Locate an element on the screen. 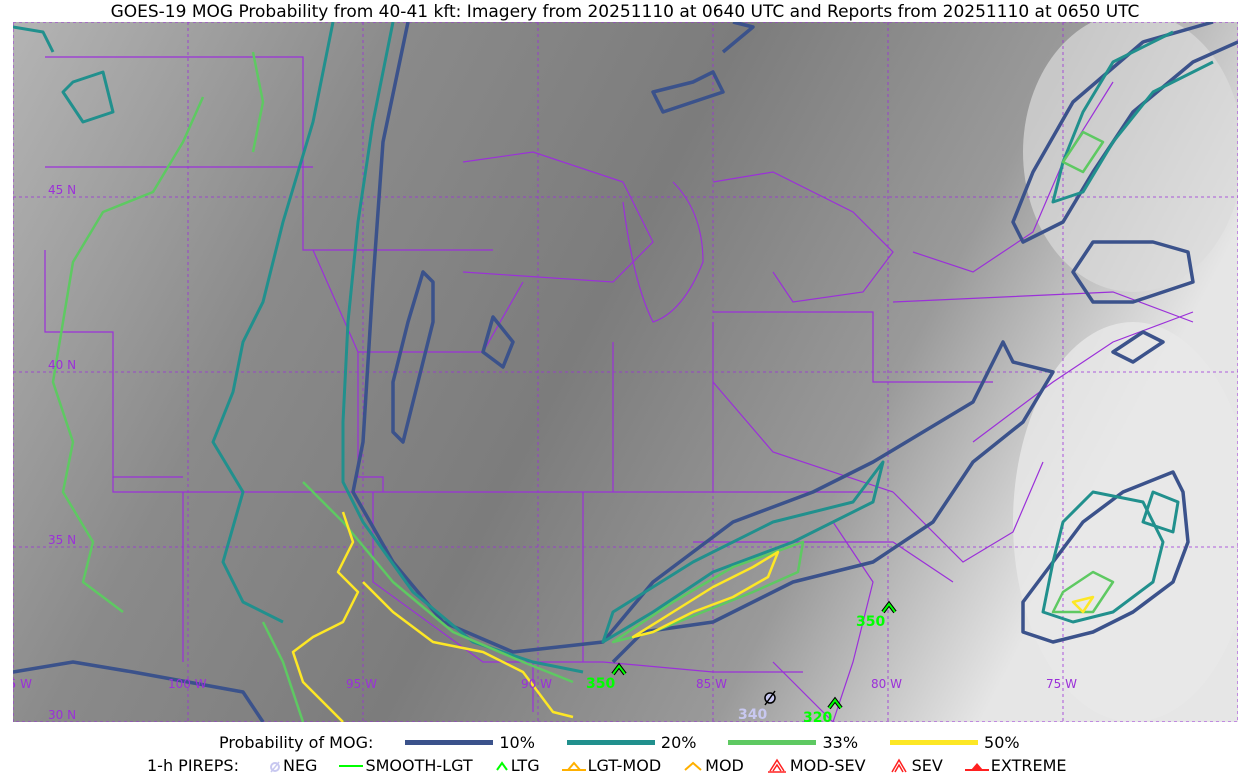  probability-legend: Probability of MOG: 10% 20% 33% 50% is located at coordinates (625, 742).